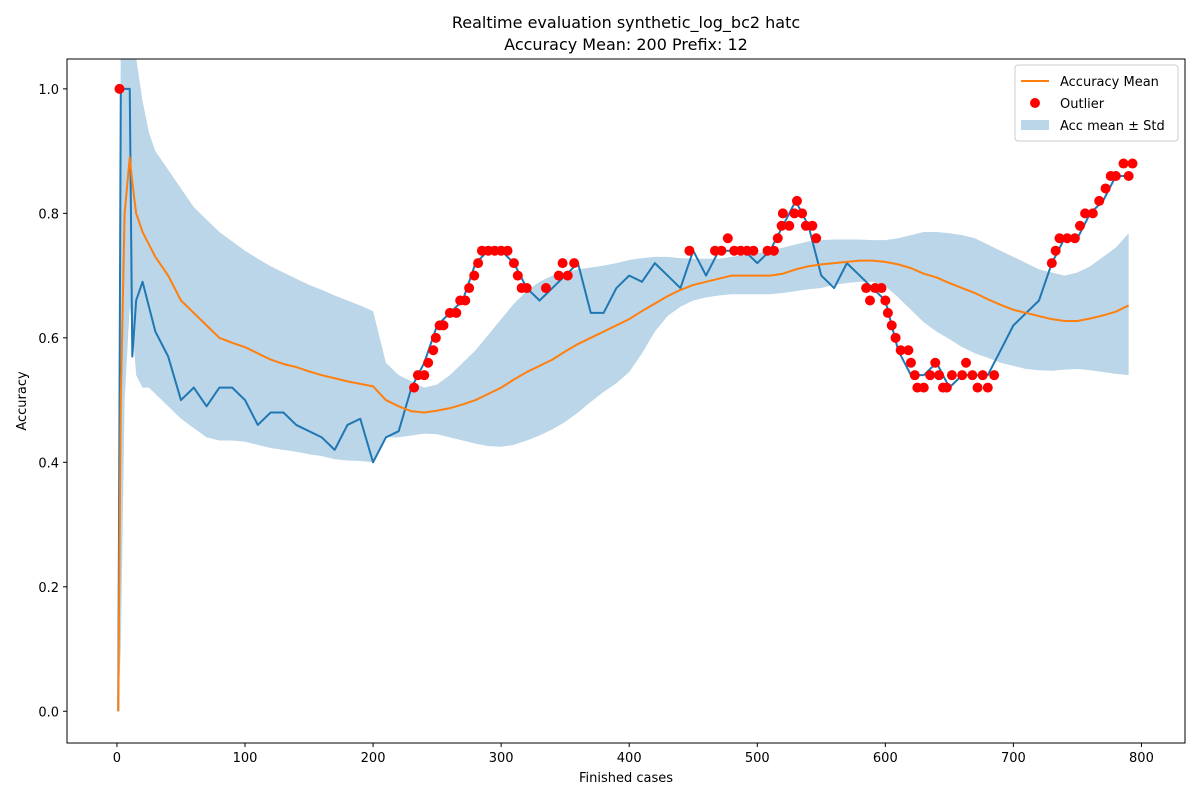  What do you see at coordinates (501, 758) in the screenshot?
I see `x-tick-label: 300` at bounding box center [501, 758].